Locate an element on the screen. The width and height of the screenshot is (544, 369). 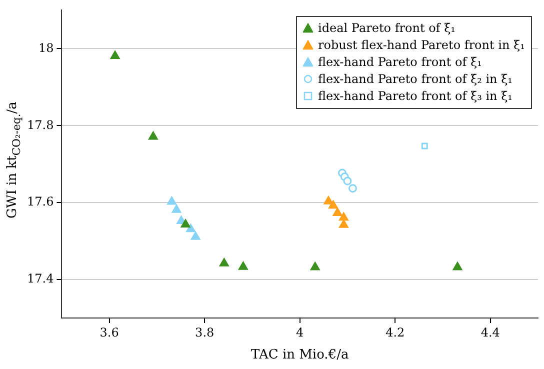
legend-label: robust flex-hand Pareto front in ξ₁ is located at coordinates (421, 45).